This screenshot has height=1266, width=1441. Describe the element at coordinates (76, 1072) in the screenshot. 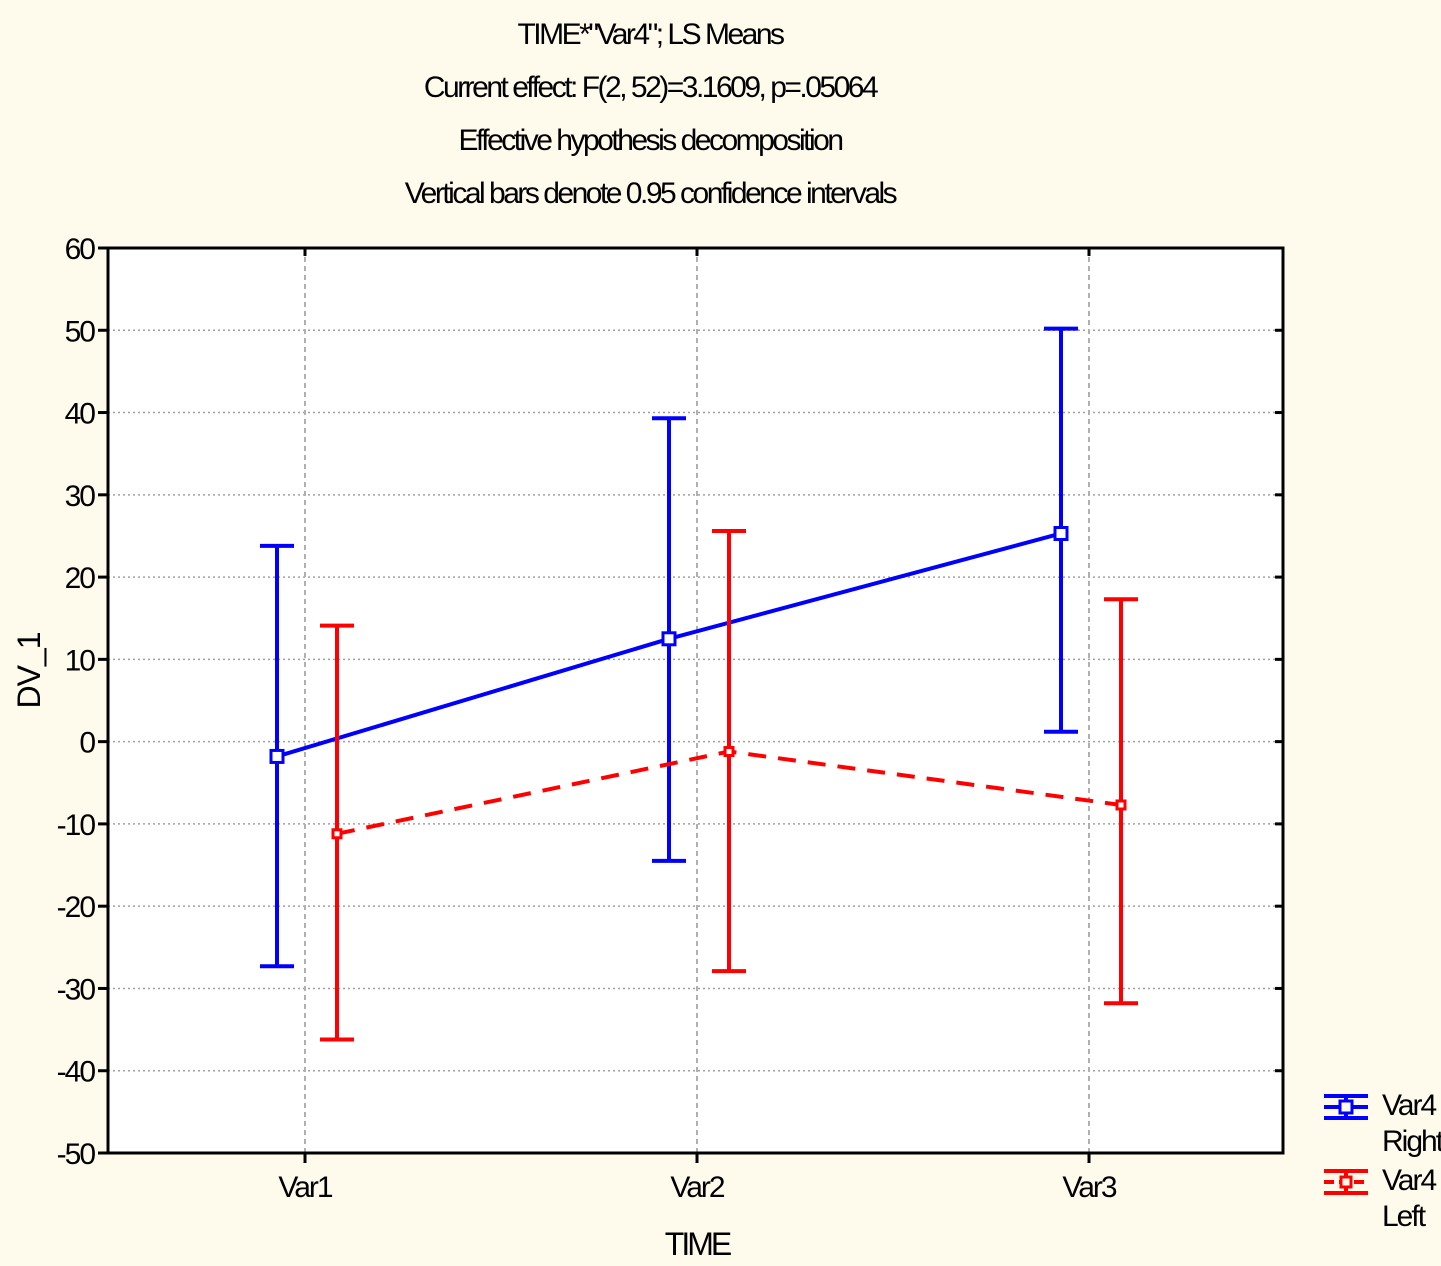

I see `y-tick-label: -40` at that location.